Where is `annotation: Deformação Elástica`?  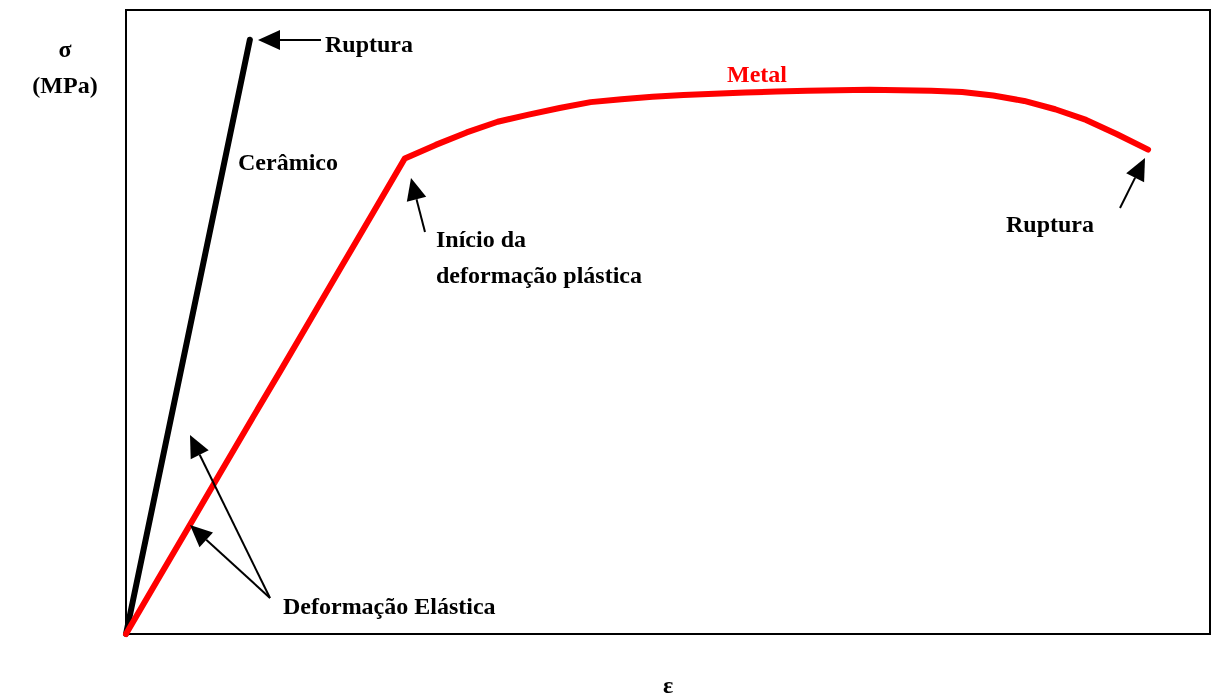
annotation: Deformação Elástica is located at coordinates (389, 606).